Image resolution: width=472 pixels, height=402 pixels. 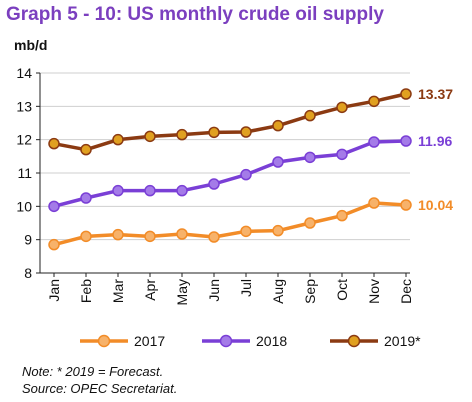 What do you see at coordinates (24, 173) in the screenshot?
I see `y-tick-label: 11` at bounding box center [24, 173].